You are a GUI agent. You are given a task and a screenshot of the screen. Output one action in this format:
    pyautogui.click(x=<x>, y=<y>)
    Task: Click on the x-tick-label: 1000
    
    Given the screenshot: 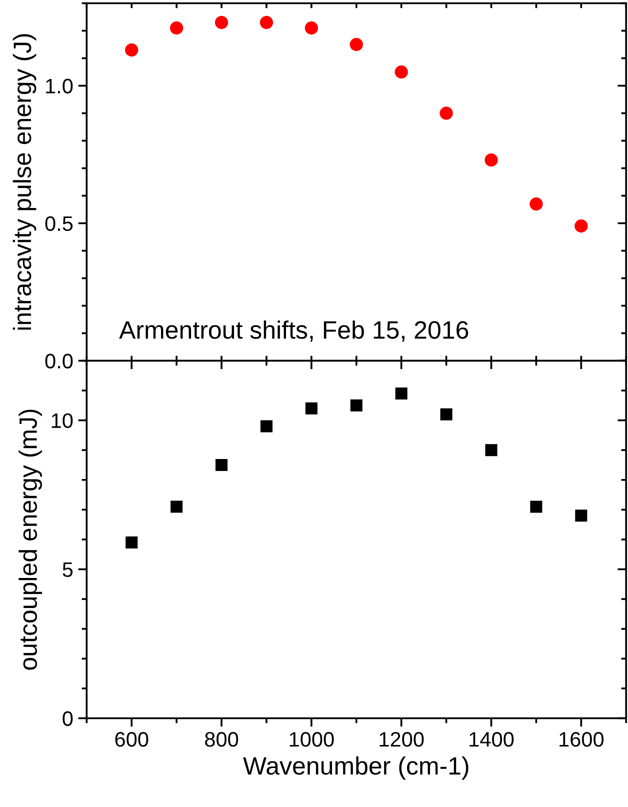 What is the action you would take?
    pyautogui.click(x=312, y=739)
    